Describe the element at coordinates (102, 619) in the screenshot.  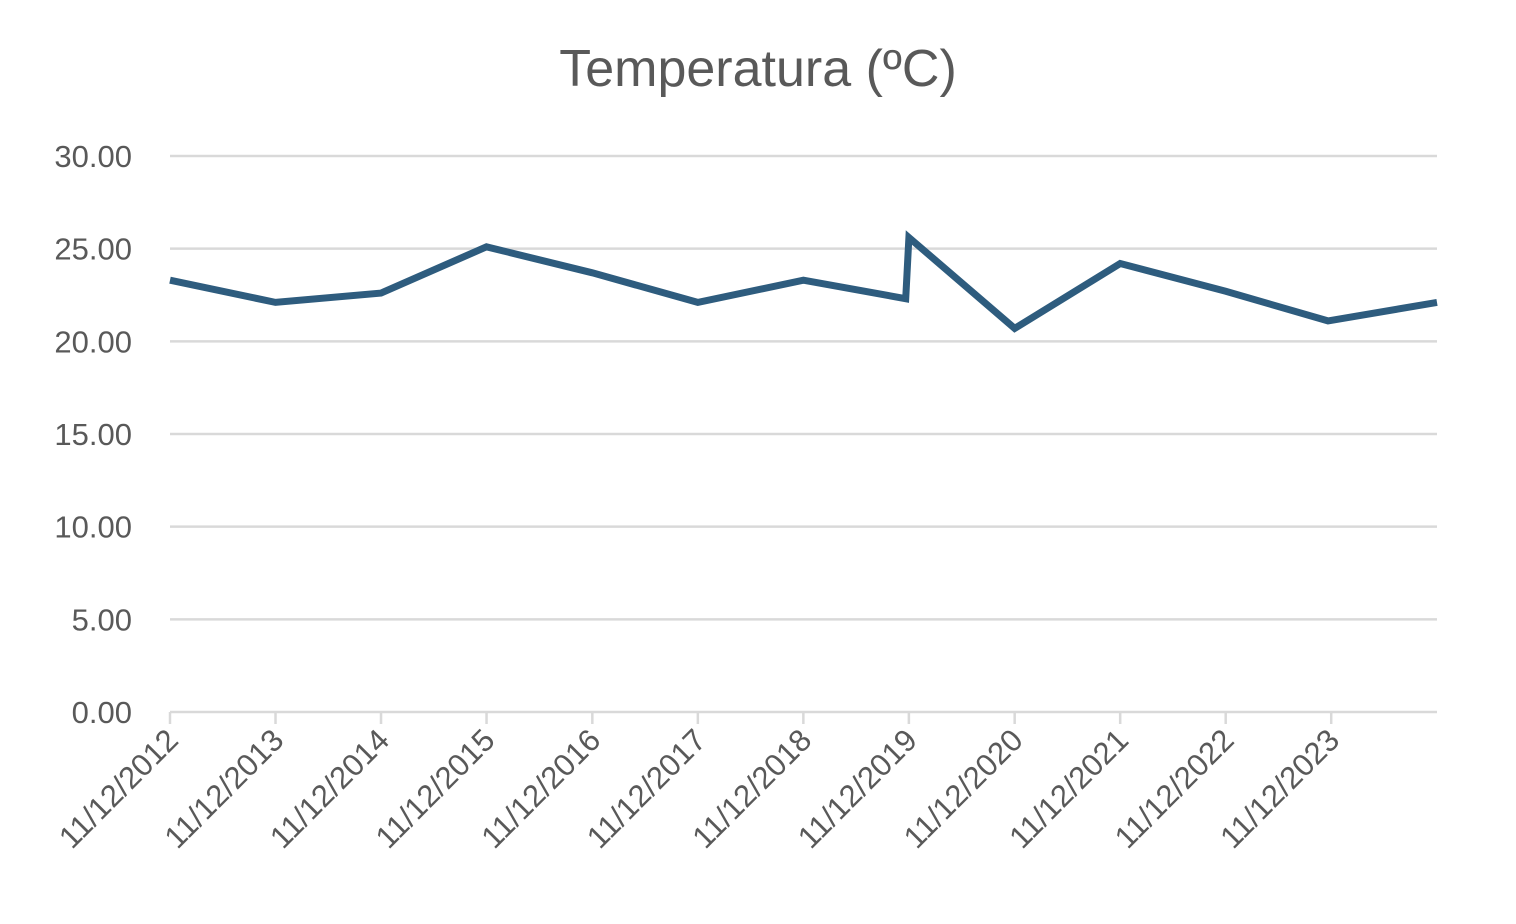
I see `y-tick-label: 5.00` at that location.